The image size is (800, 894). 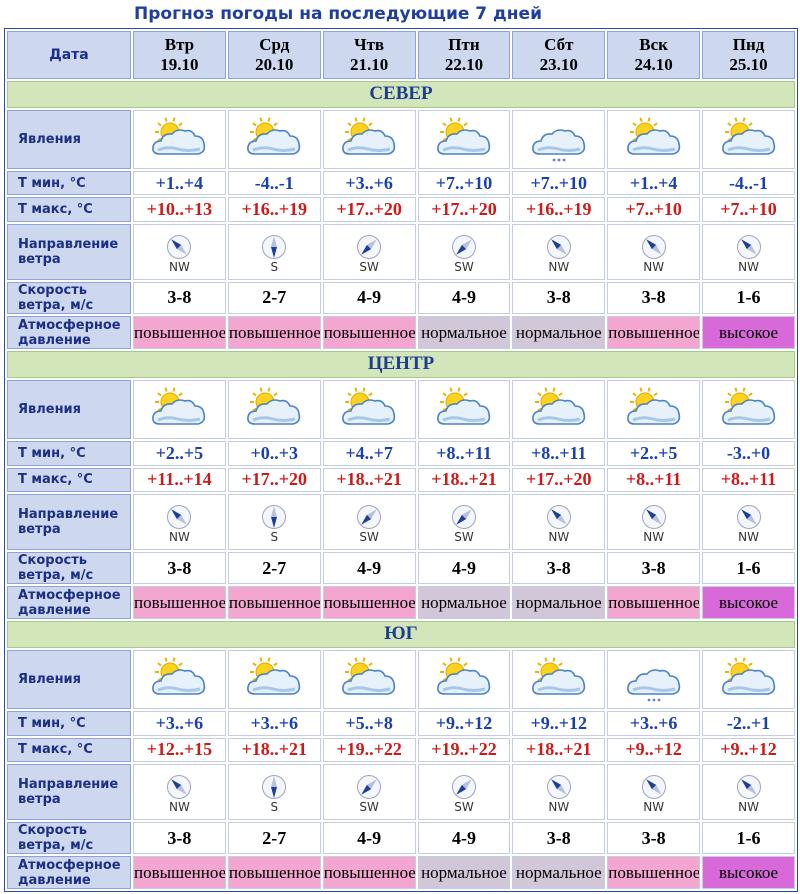 I want to click on region-name: ЦЕНТР, so click(x=401, y=364).